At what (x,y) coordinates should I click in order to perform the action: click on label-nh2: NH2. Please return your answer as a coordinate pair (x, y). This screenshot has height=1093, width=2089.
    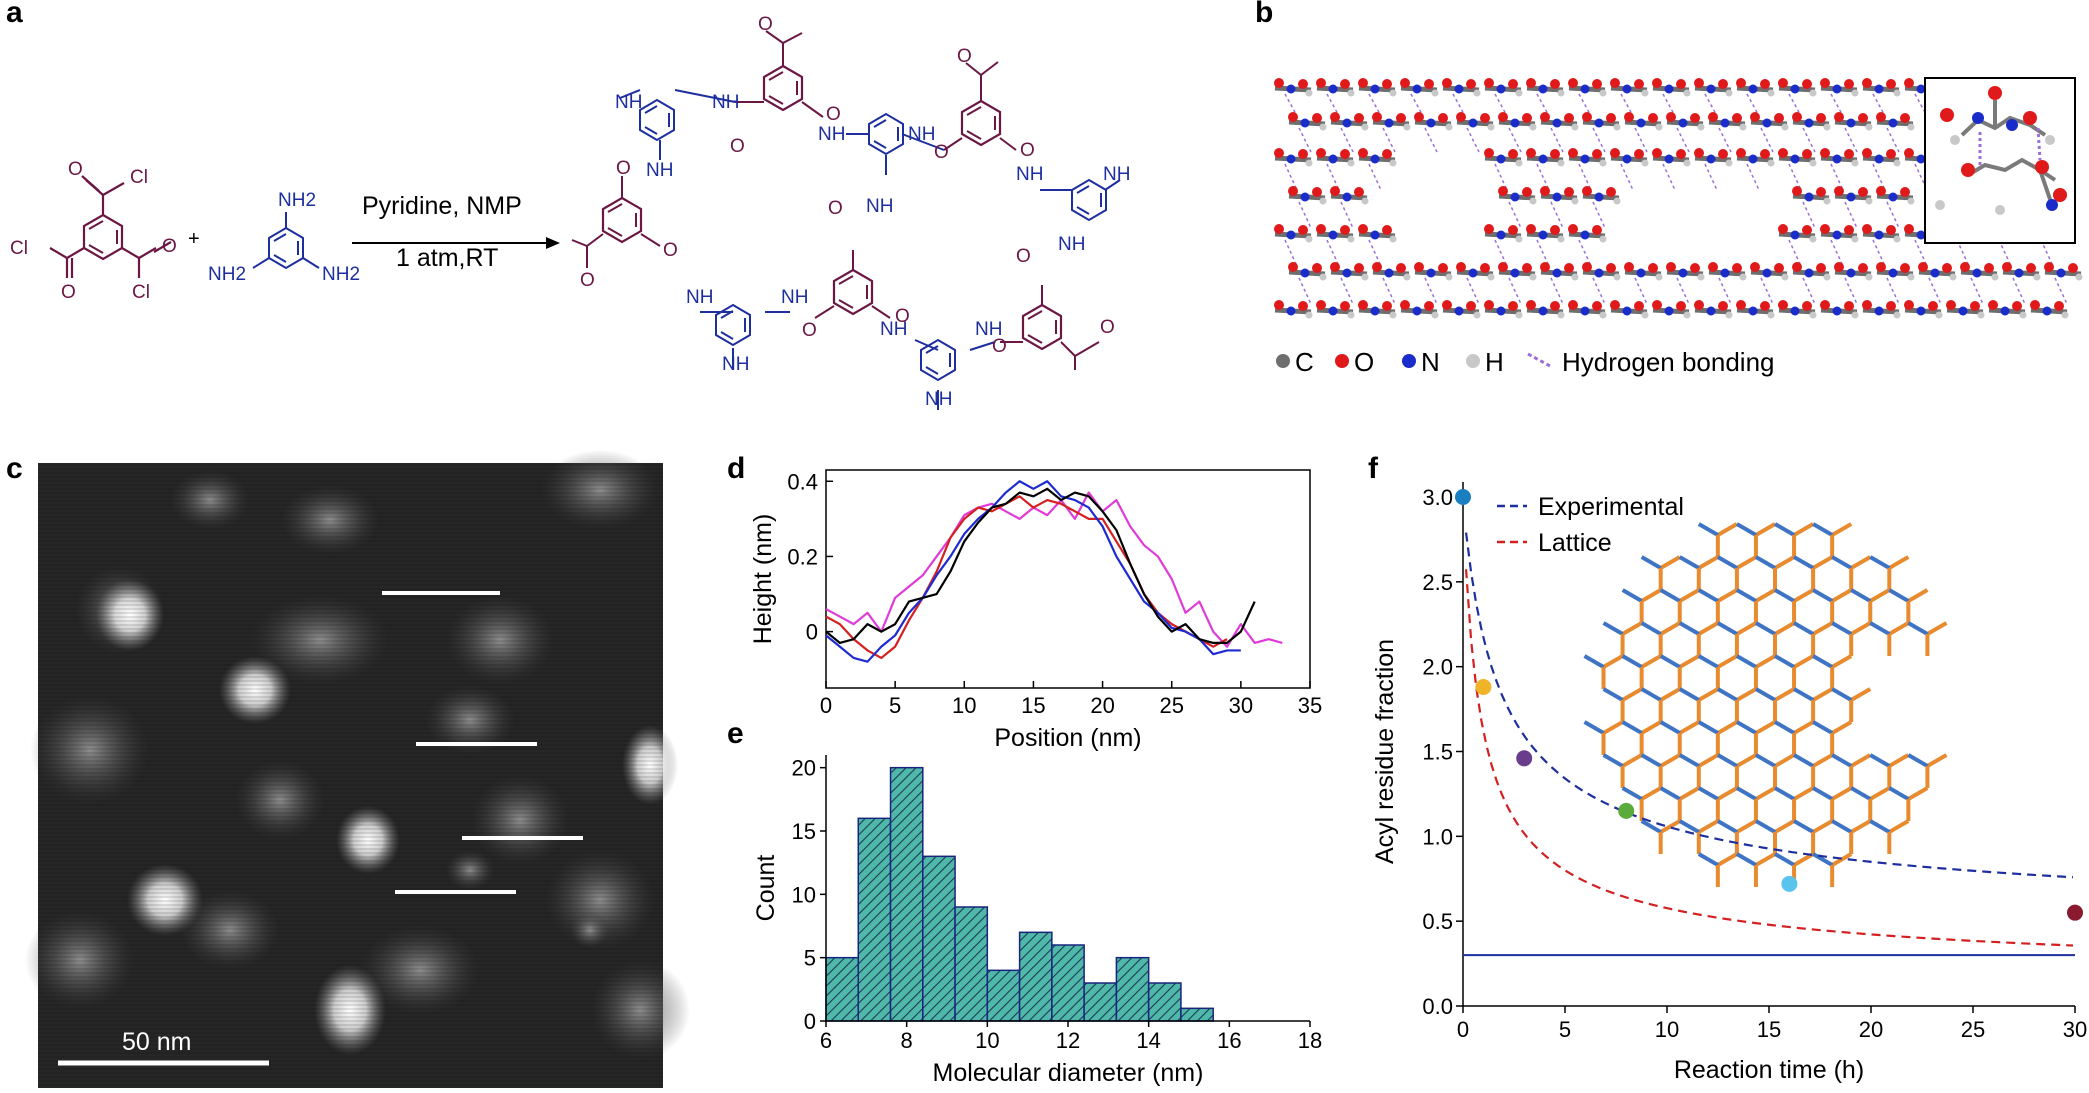
    Looking at the image, I should click on (227, 274).